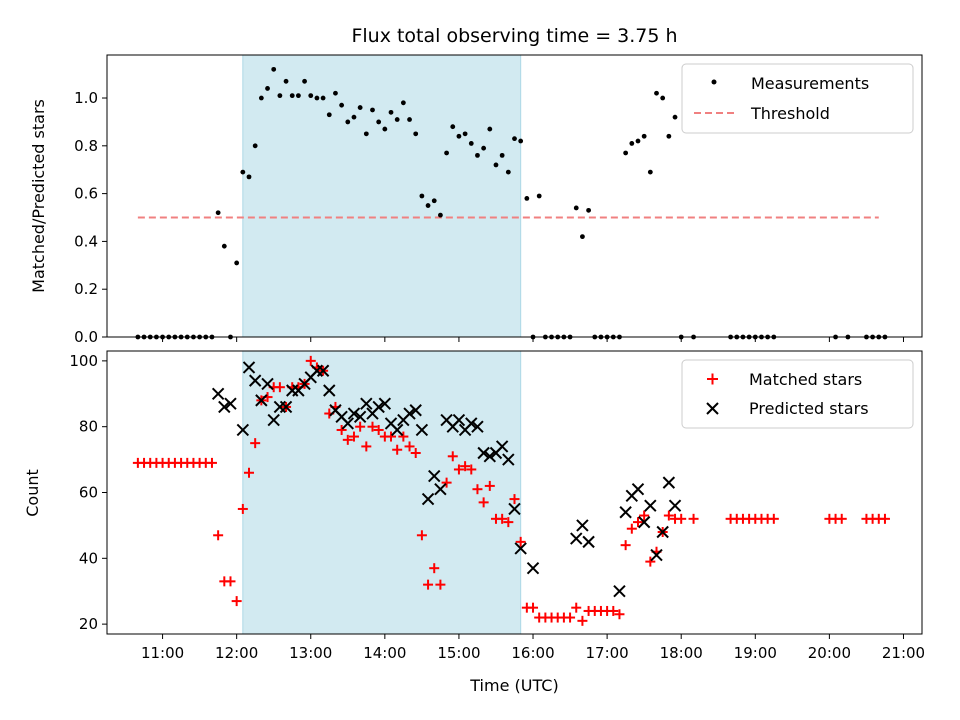 The image size is (960, 720). Describe the element at coordinates (755, 653) in the screenshot. I see `x-tick-label: 19:00` at that location.